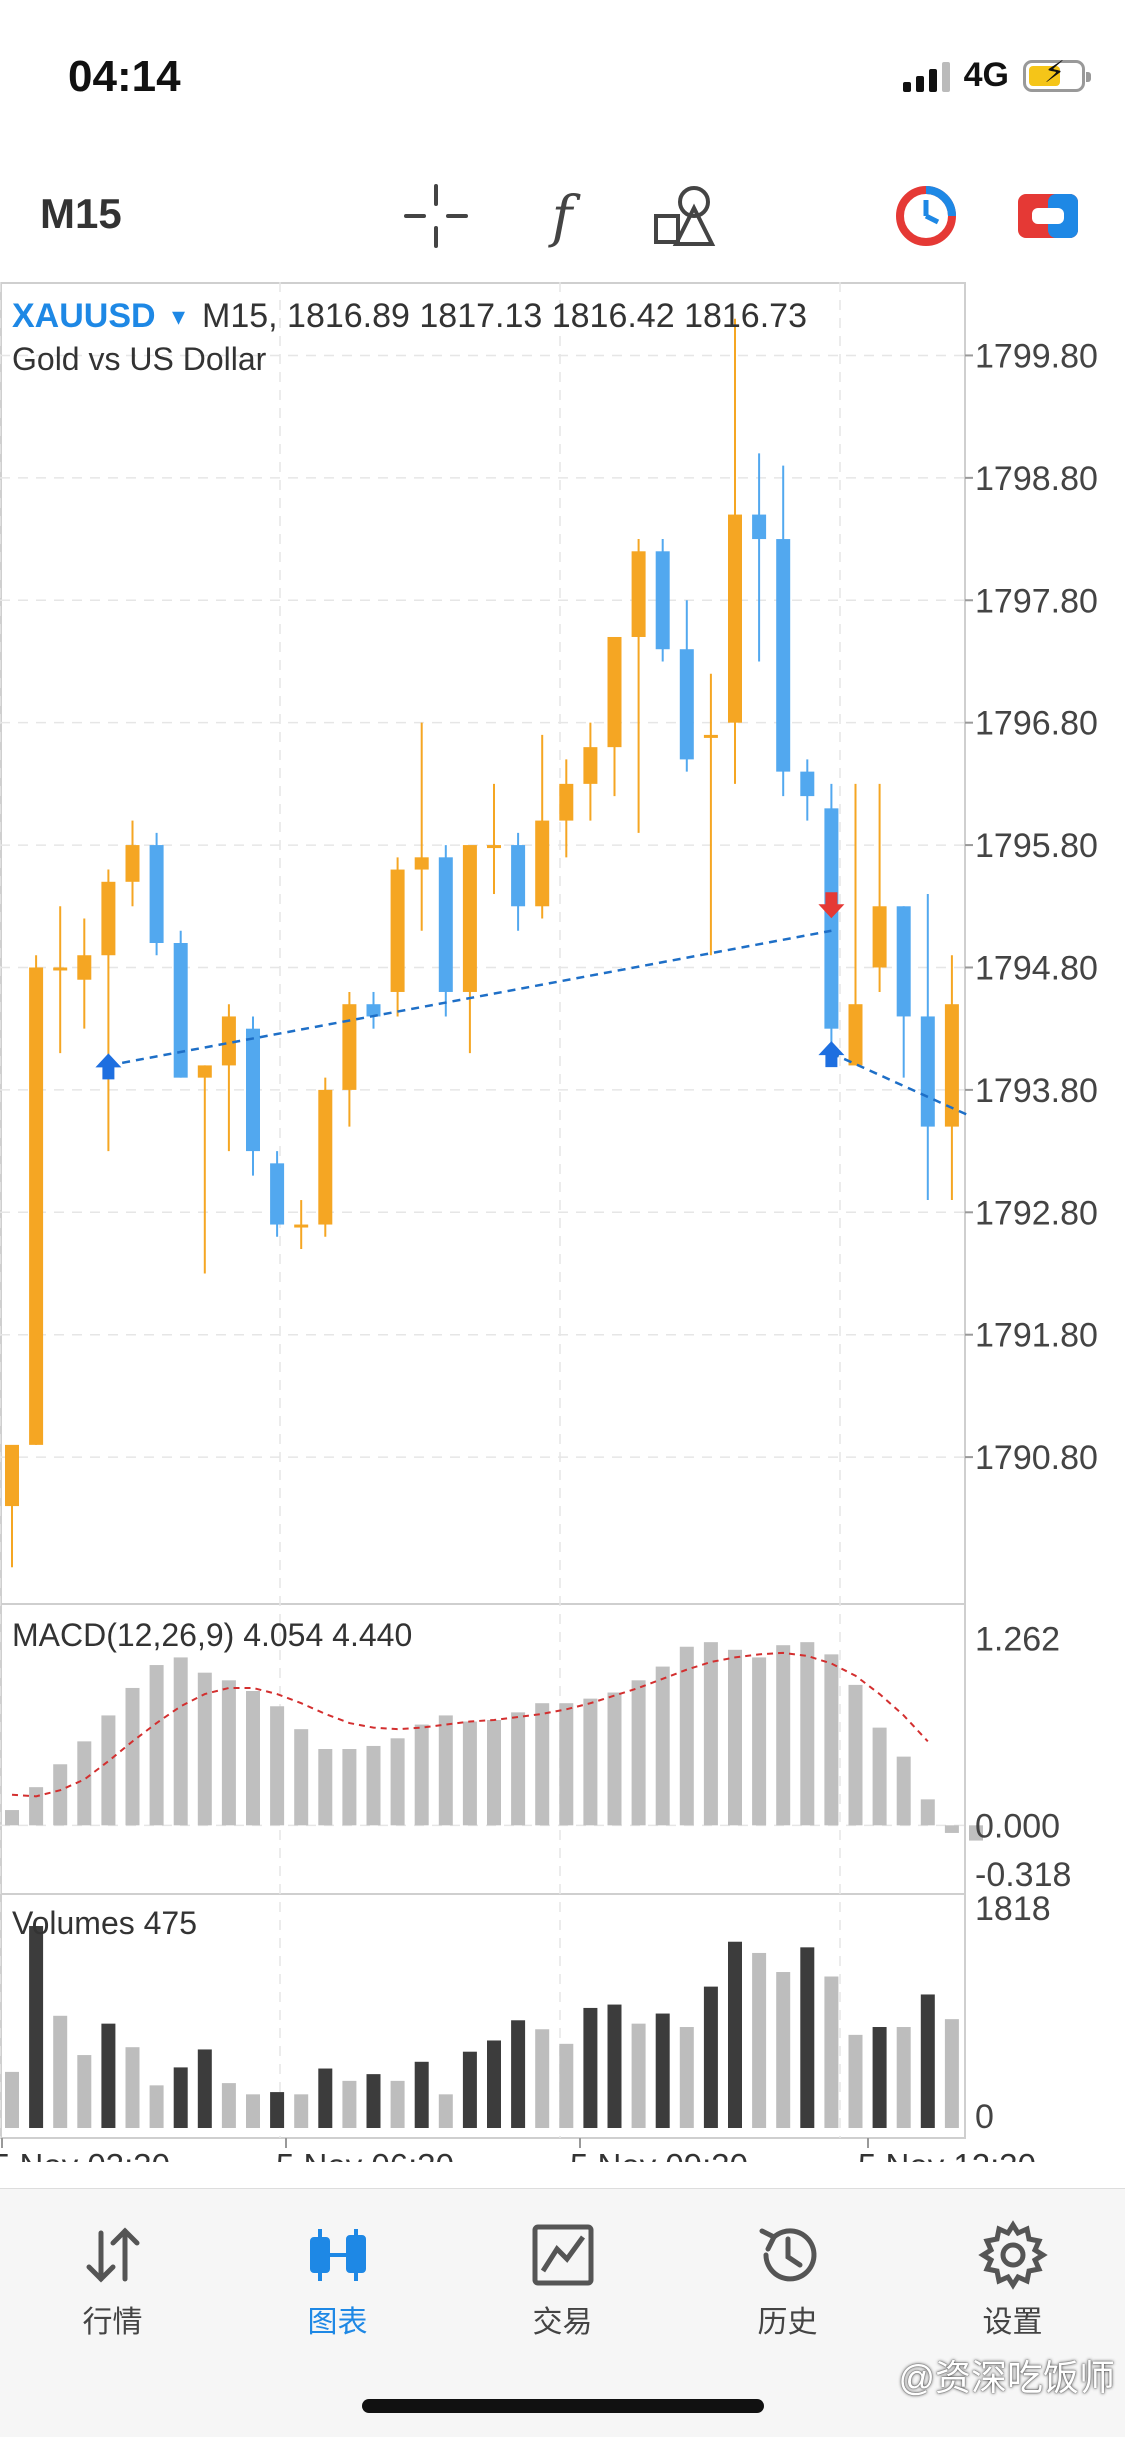 The image size is (1125, 2437). What do you see at coordinates (659, 2154) in the screenshot?
I see `time-tick-label: 5 Nov 09:30` at bounding box center [659, 2154].